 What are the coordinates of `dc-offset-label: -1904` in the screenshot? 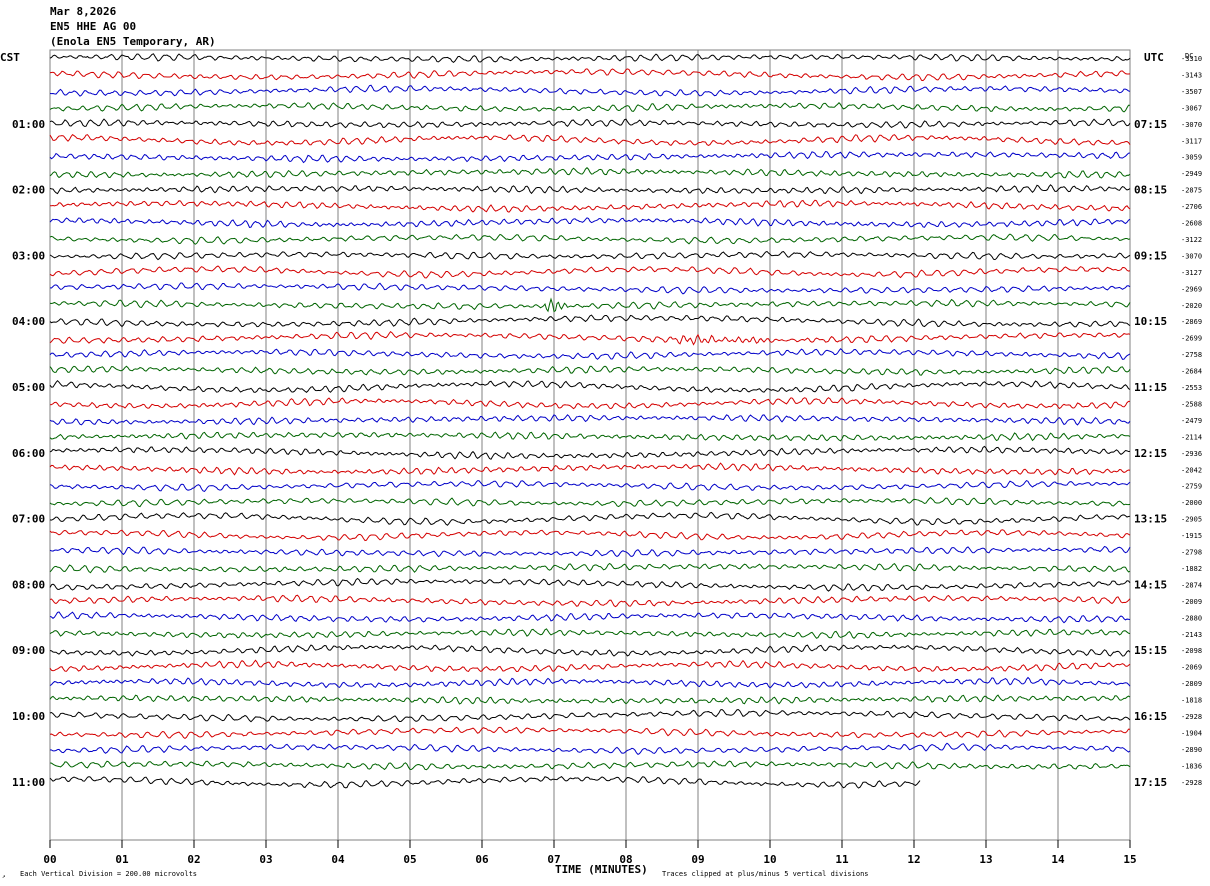 It's located at (1191, 733).